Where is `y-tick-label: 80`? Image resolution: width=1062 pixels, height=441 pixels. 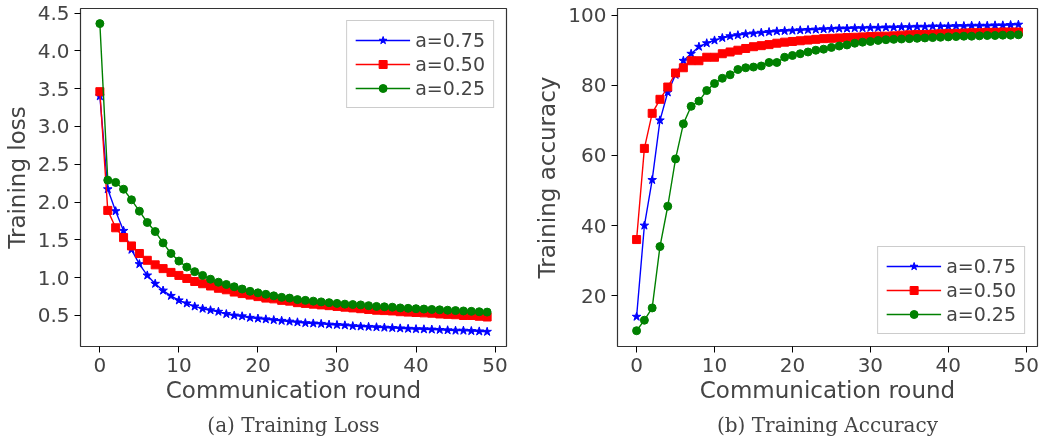
y-tick-label: 80 is located at coordinates (594, 85).